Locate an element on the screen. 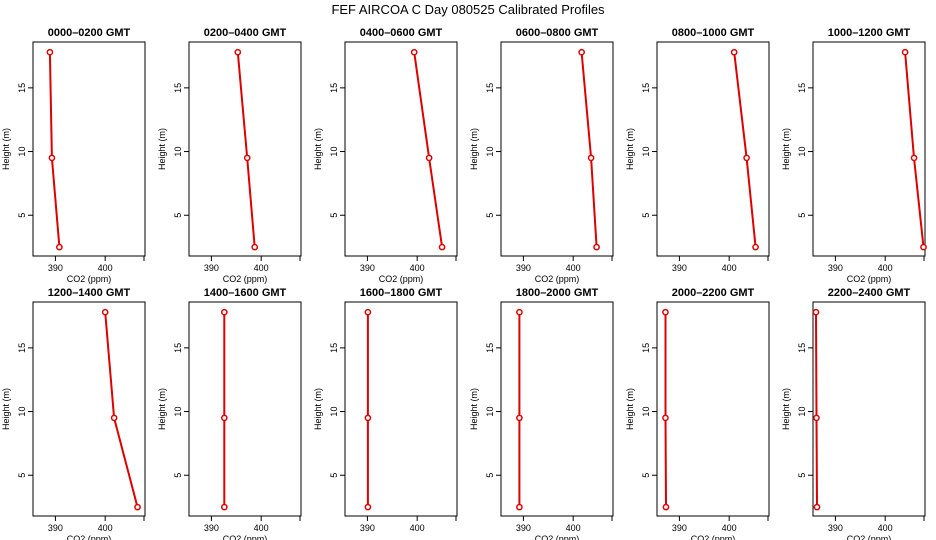 Image resolution: width=936 pixels, height=540 pixels. panel-title: 0000–0200 GMT is located at coordinates (89, 33).